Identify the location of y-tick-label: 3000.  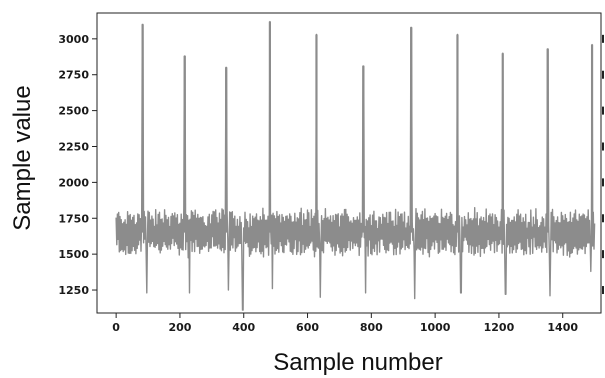
(73, 39).